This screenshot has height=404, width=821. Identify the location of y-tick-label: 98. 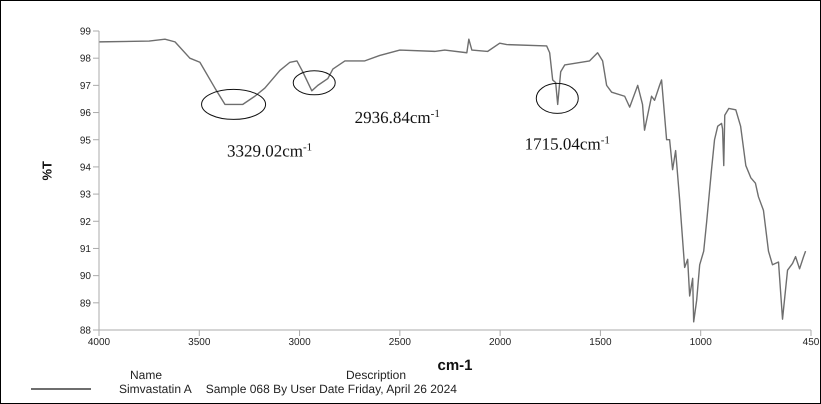
(86, 59).